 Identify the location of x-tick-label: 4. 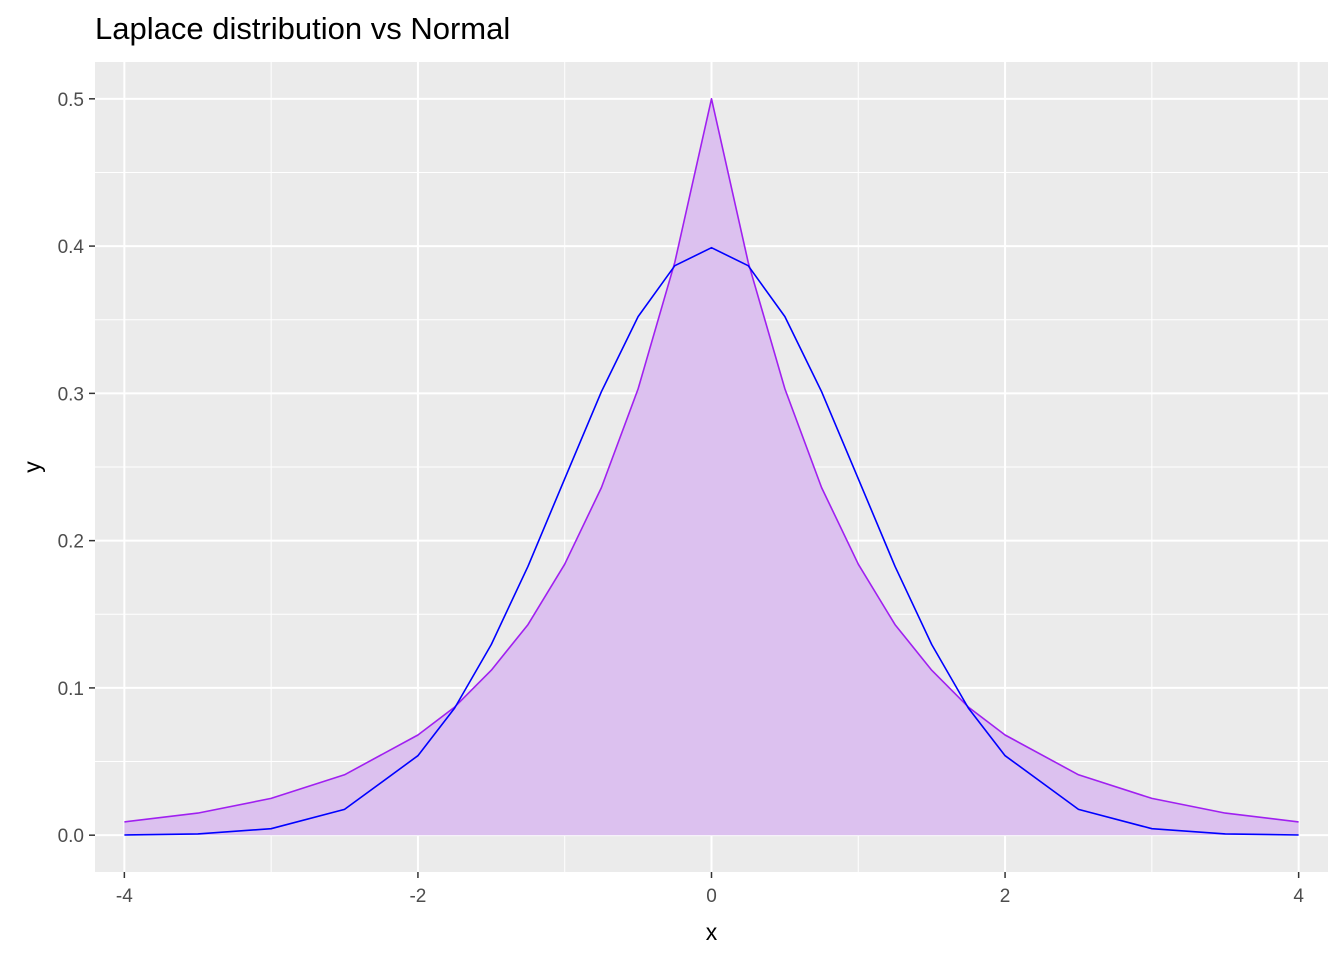
(1298, 896).